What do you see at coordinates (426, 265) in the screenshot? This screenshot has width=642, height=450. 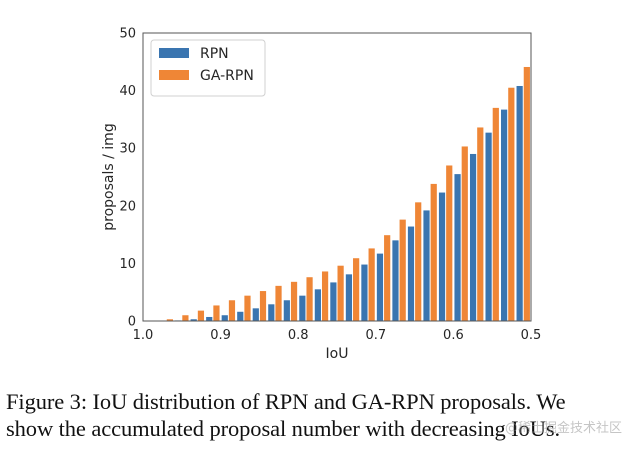 I see `bar-rpn-0.63` at bounding box center [426, 265].